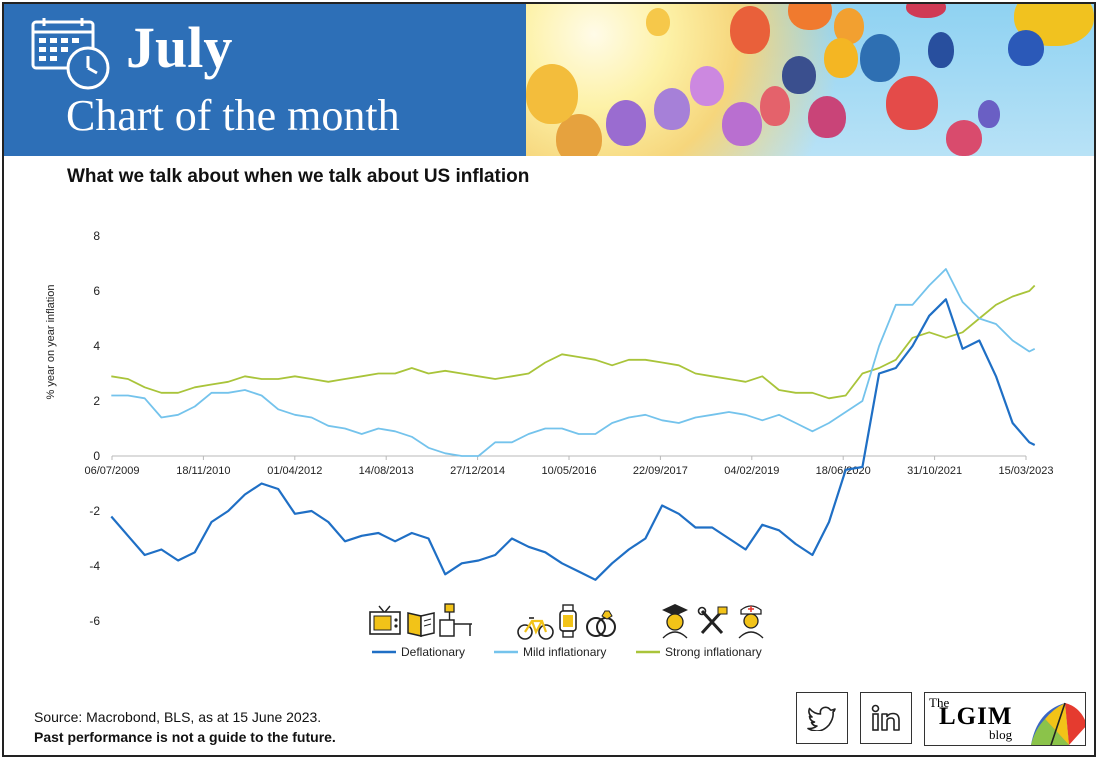  What do you see at coordinates (660, 471) in the screenshot?
I see `x-tick-label: 22/09/2017` at bounding box center [660, 471].